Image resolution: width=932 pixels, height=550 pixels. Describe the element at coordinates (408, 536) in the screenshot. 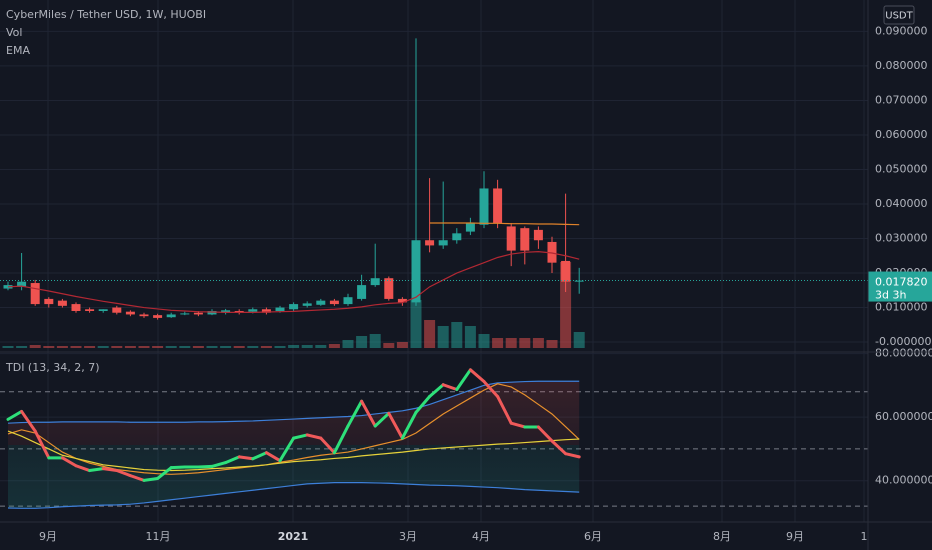

I see `x-tick-label: 3月` at that location.